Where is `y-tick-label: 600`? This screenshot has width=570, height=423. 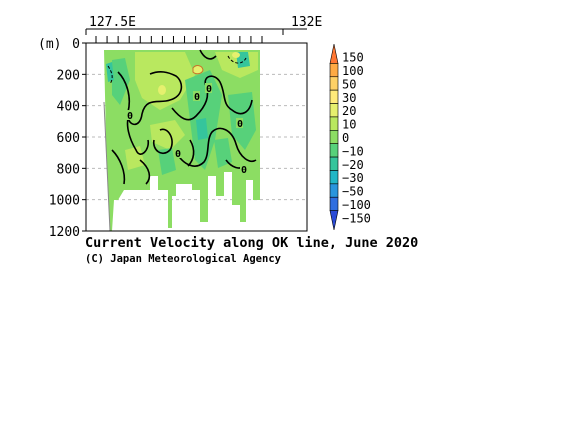
y-tick-label: 600 is located at coordinates (68, 138).